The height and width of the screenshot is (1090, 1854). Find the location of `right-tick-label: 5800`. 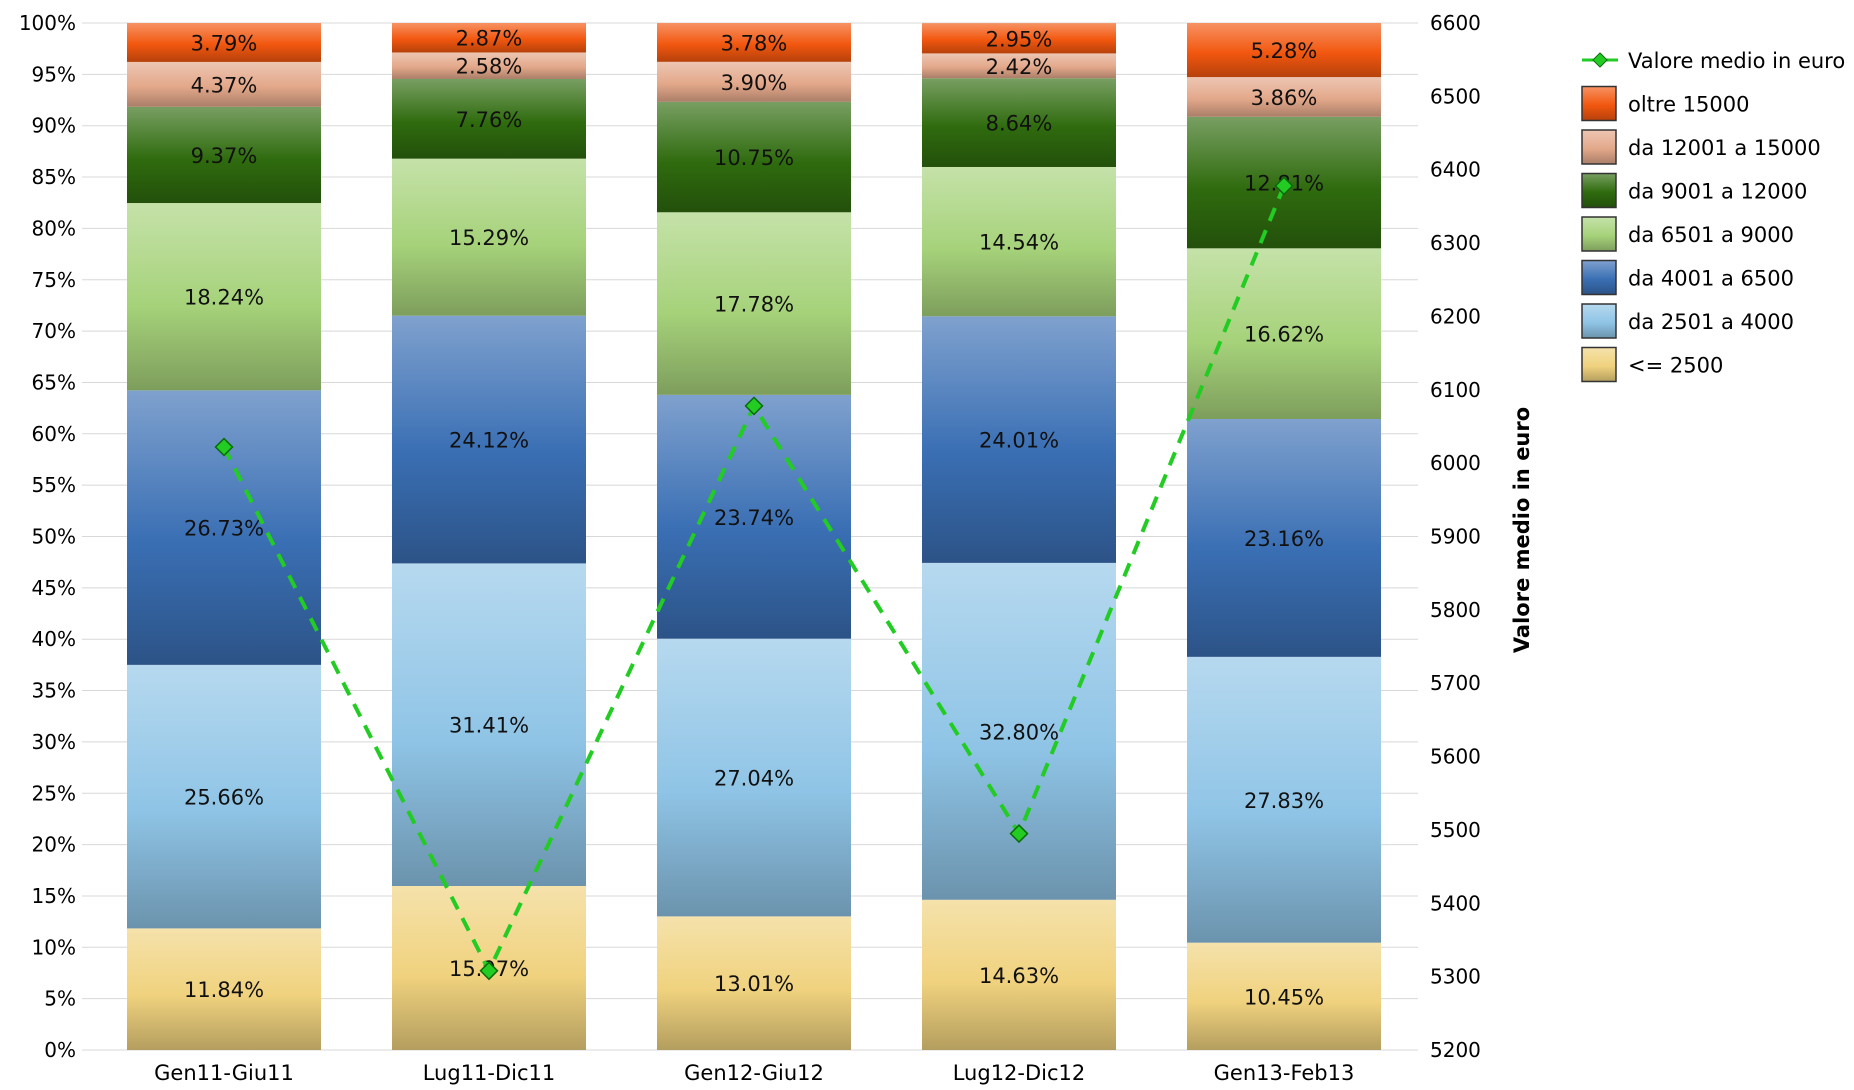

right-tick-label: 5800 is located at coordinates (1455, 610).